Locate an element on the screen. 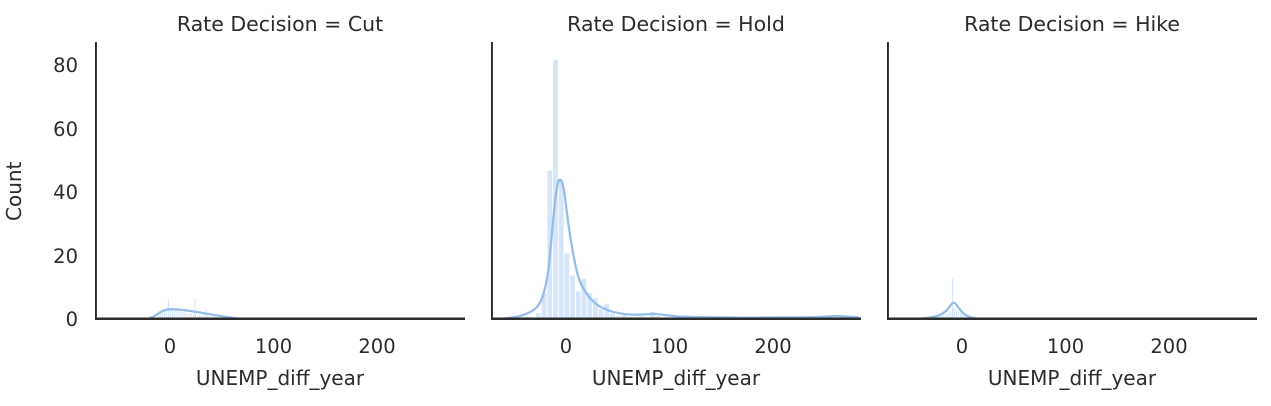 This screenshot has width=1271, height=406. y-tick-label: 20 is located at coordinates (65, 256).